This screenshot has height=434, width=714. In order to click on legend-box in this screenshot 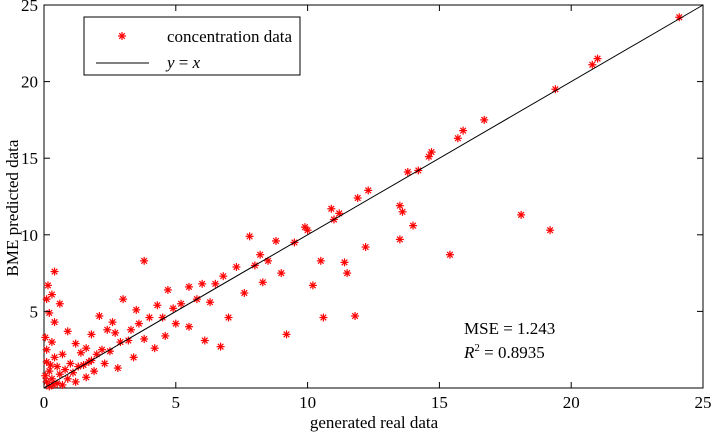, I will do `click(192, 46)`.